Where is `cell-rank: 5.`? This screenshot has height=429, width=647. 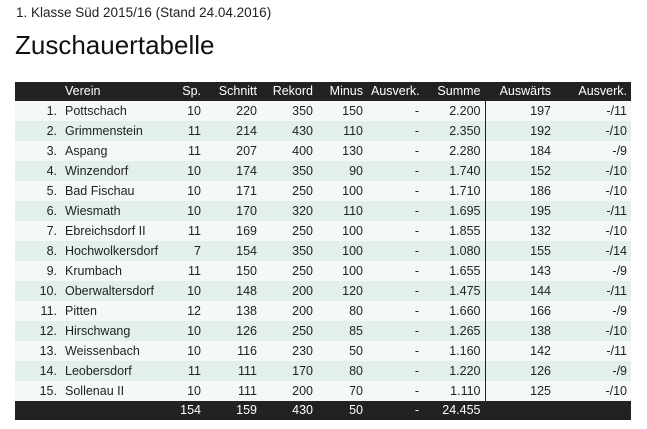 cell-rank: 5. is located at coordinates (38, 191).